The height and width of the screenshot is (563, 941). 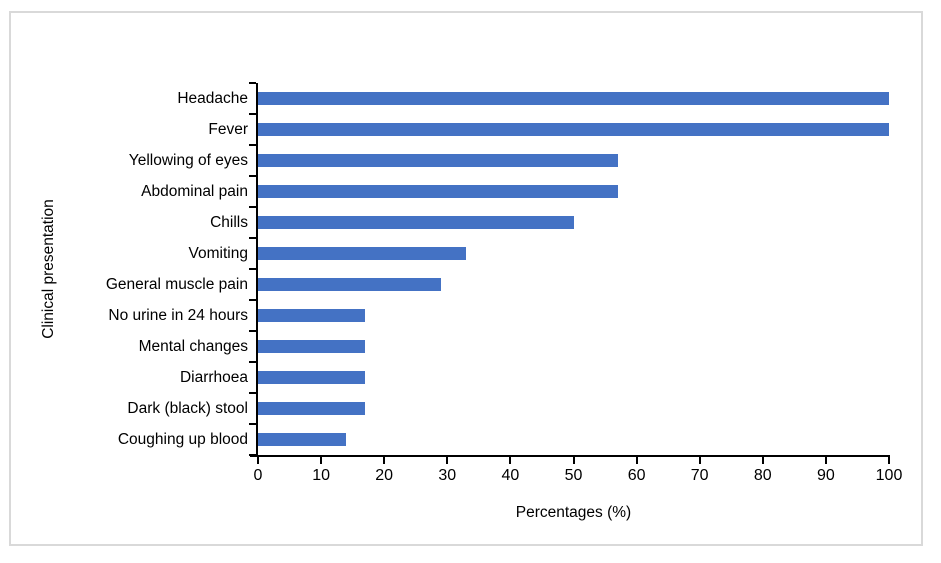 I want to click on category-label: Abdominal pain, so click(x=194, y=191).